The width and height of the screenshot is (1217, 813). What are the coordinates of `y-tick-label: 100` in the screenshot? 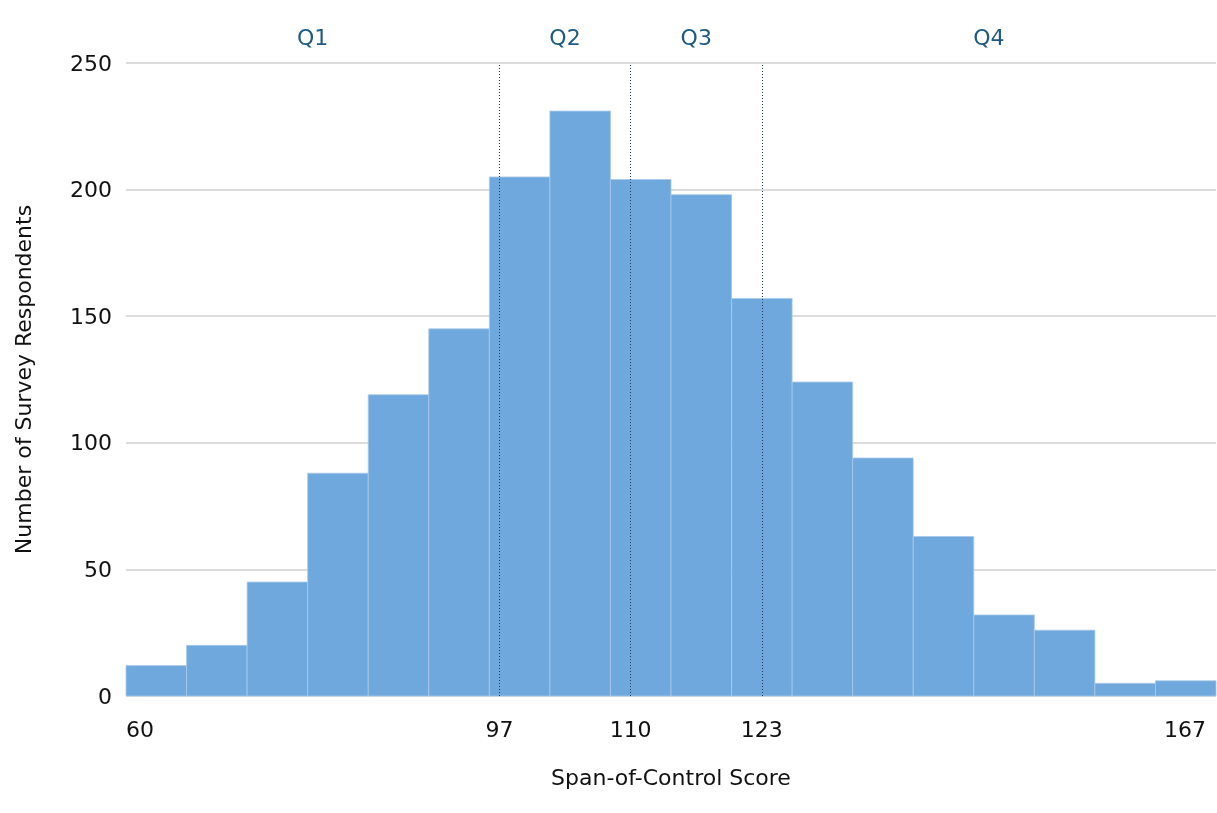 It's located at (91, 443).